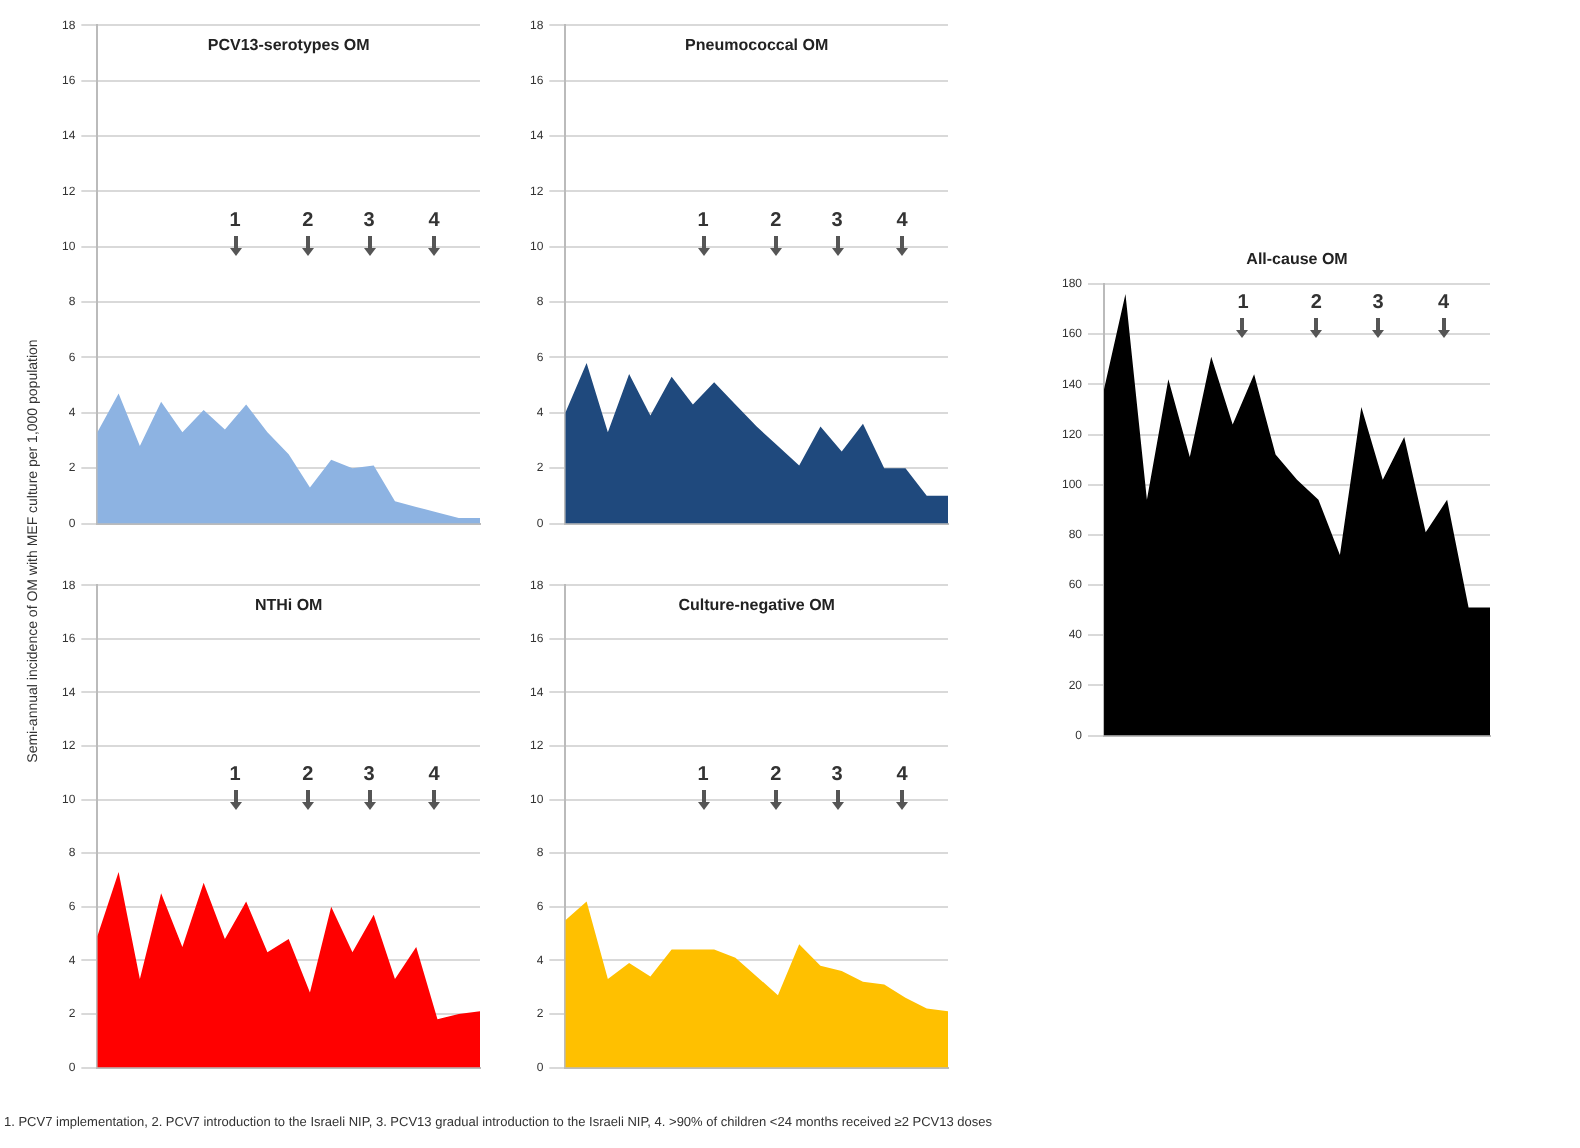 Image resolution: width=1580 pixels, height=1148 pixels. What do you see at coordinates (757, 604) in the screenshot?
I see `text: Culture-negative OM` at bounding box center [757, 604].